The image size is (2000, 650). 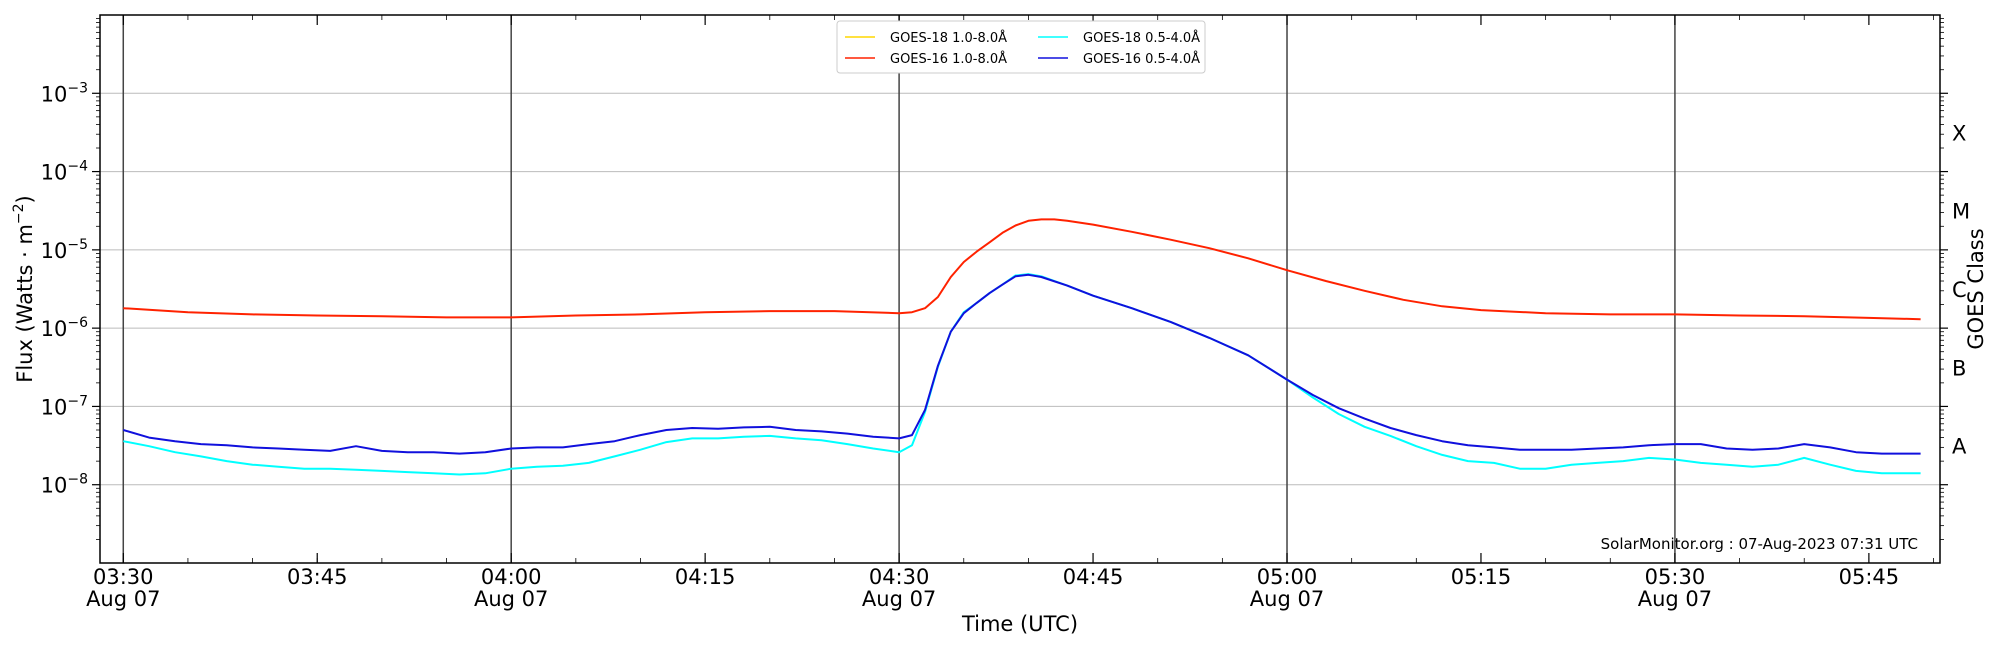 What do you see at coordinates (64, 172) in the screenshot?
I see `y-tick-label: 10⁻⁴` at bounding box center [64, 172].